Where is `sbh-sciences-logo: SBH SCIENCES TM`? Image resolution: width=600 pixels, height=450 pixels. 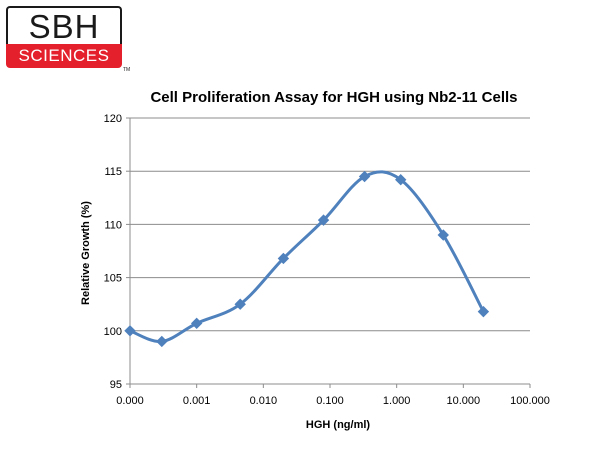
sbh-sciences-logo: SBH SCIENCES TM is located at coordinates (68, 39).